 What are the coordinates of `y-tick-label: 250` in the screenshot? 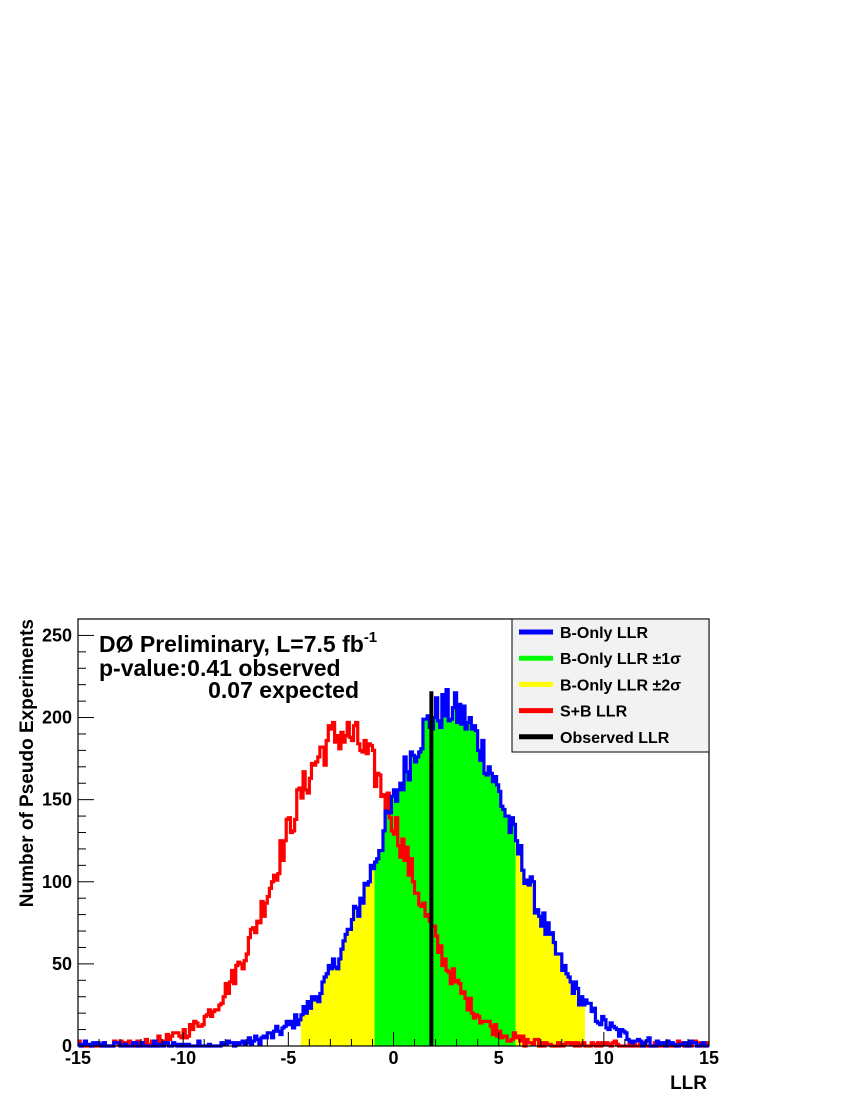 It's located at (57, 635).